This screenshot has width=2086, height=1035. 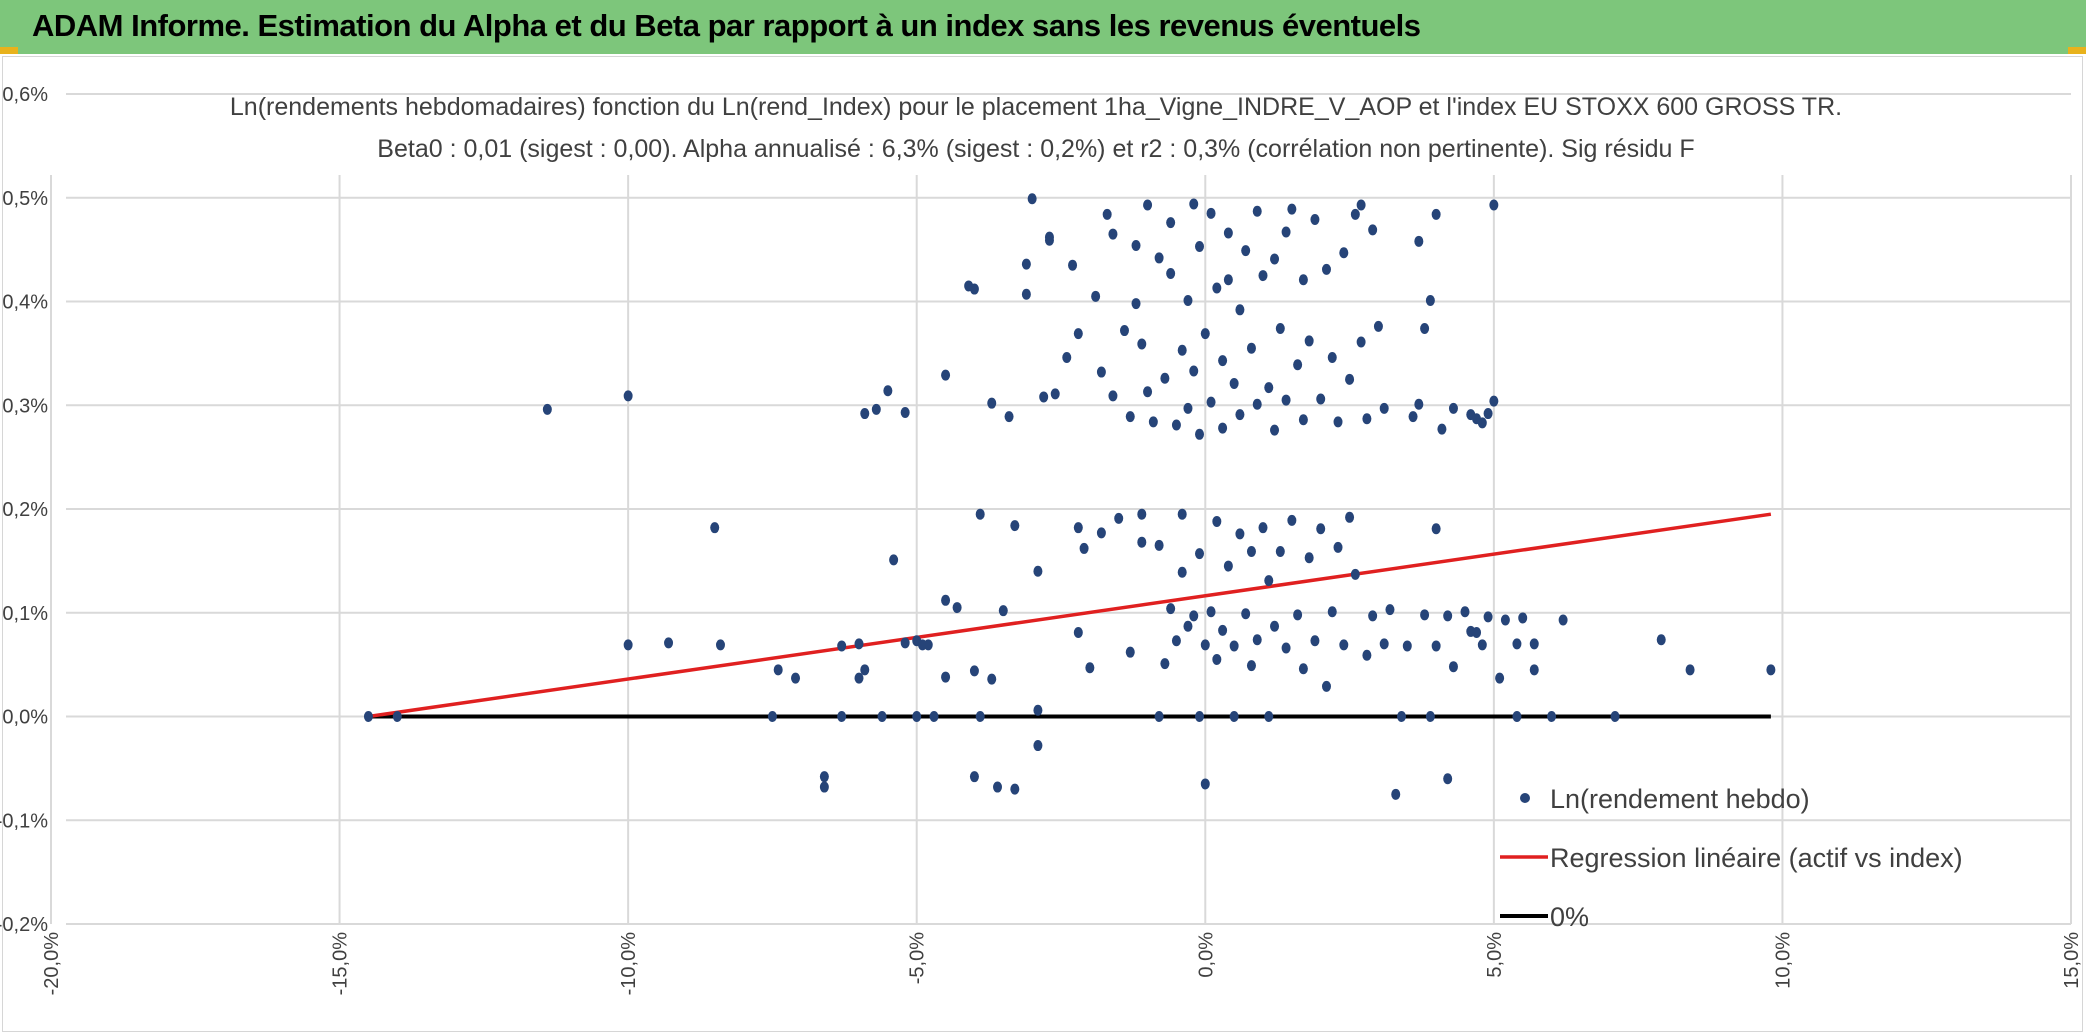 I want to click on legend-label-zero: 0%, so click(x=1569, y=917).